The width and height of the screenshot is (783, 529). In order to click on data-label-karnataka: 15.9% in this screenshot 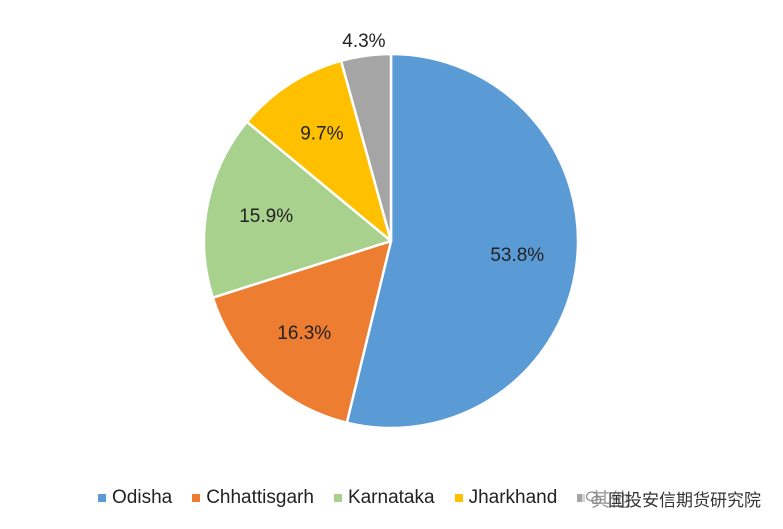, I will do `click(266, 216)`.